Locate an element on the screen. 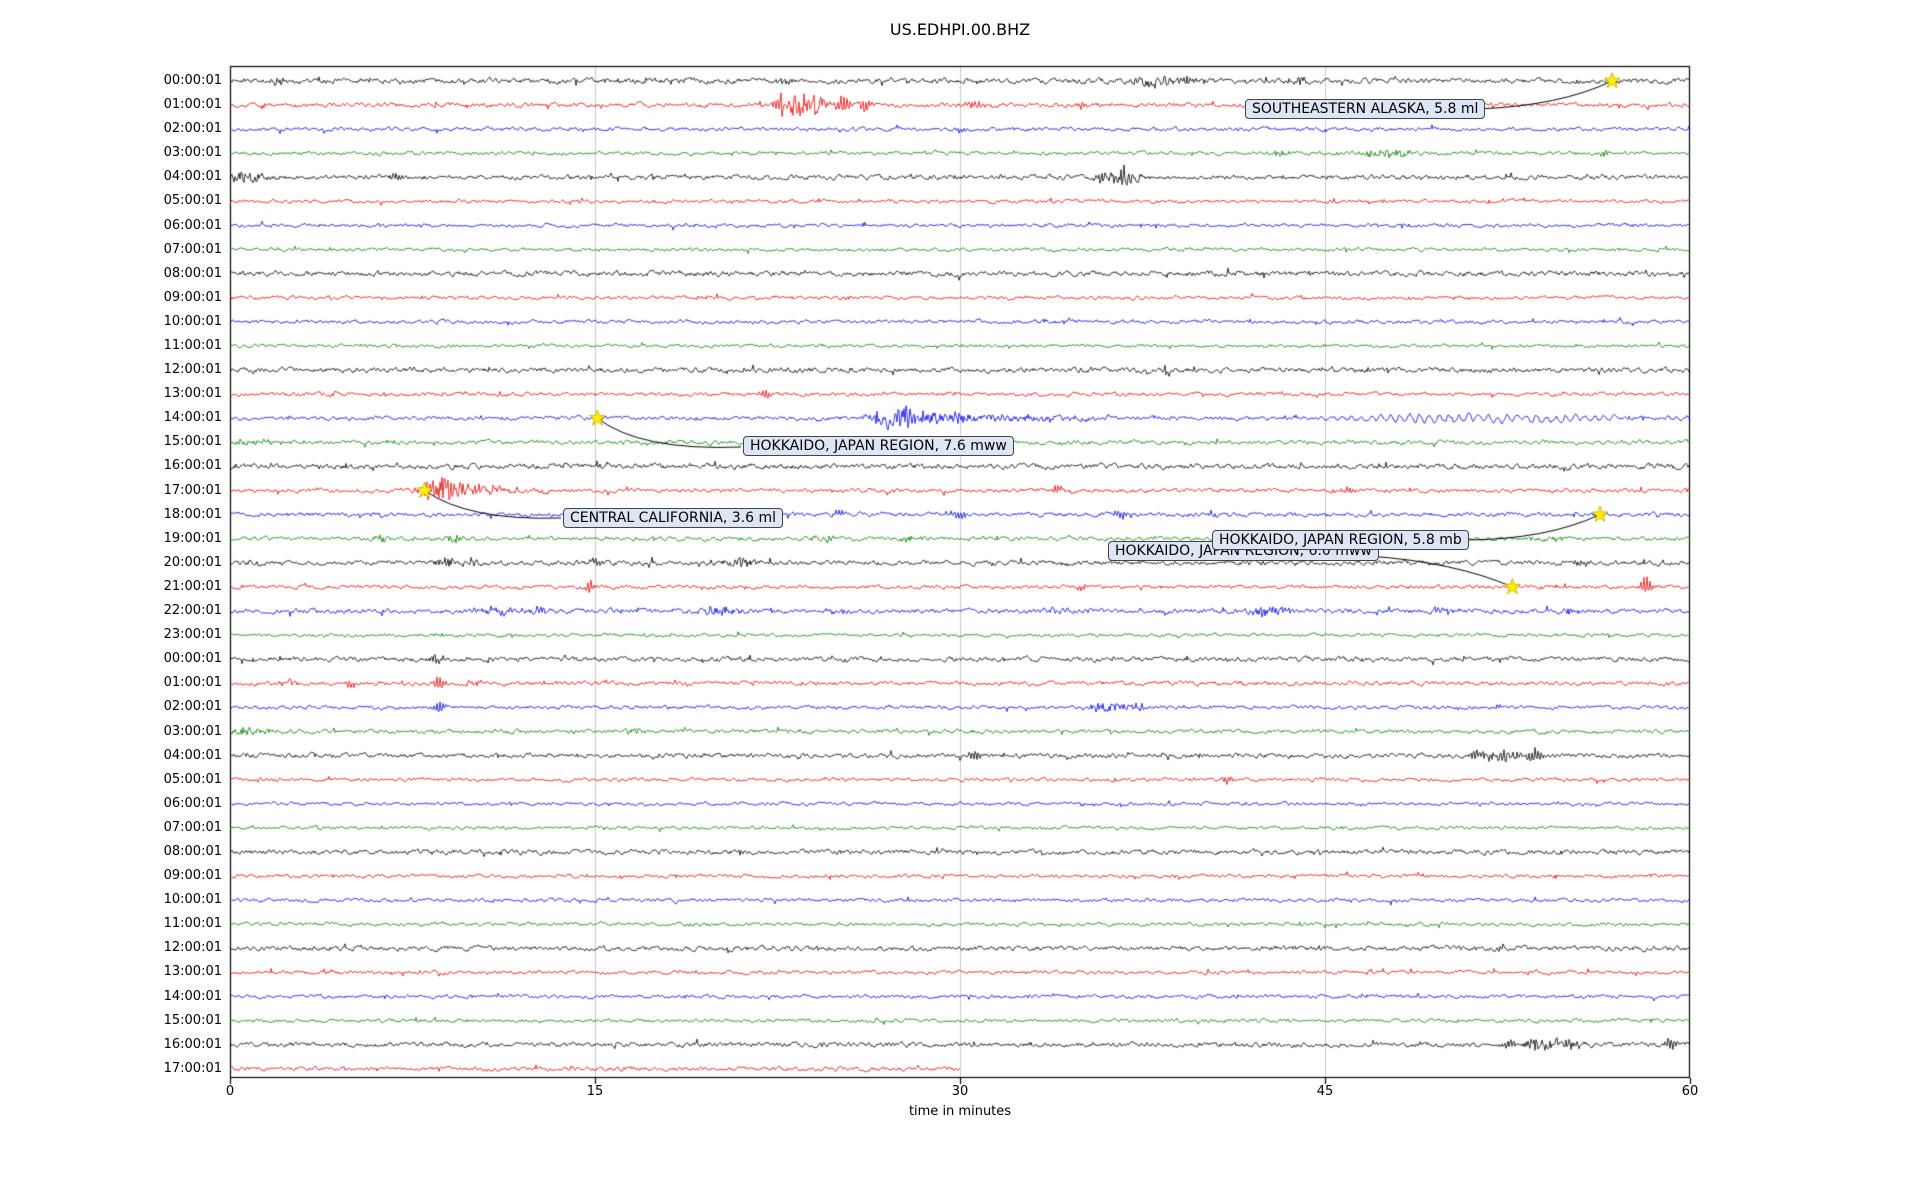 The image size is (1920, 1200). x-axis-label: time in minutes is located at coordinates (960, 1111).